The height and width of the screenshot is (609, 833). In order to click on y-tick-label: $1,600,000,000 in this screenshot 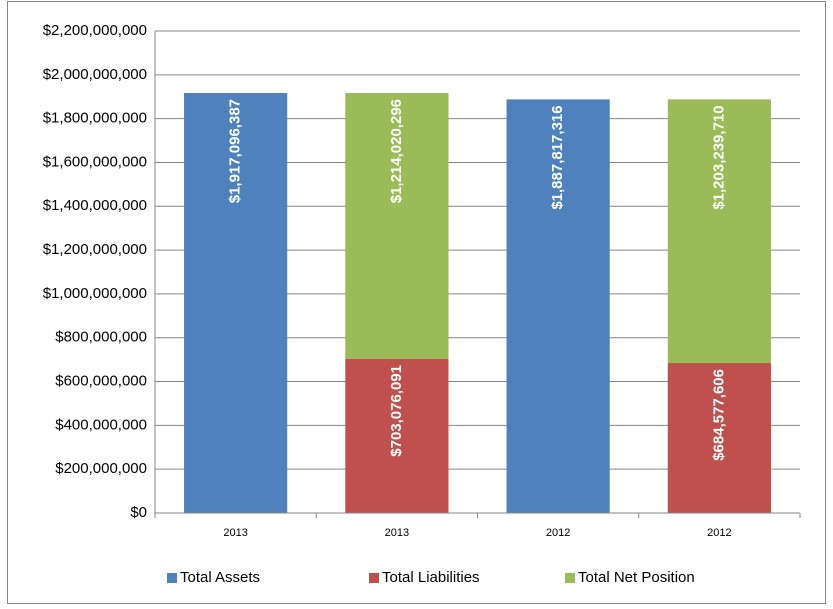, I will do `click(95, 161)`.